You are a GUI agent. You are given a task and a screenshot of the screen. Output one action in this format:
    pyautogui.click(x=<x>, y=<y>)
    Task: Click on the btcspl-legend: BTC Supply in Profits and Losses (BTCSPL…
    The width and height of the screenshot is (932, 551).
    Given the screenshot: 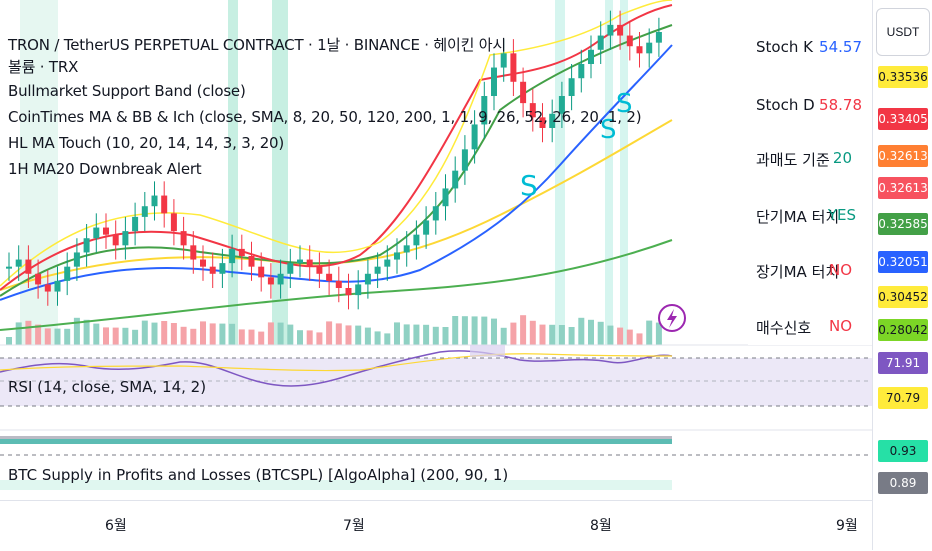 What is the action you would take?
    pyautogui.click(x=258, y=475)
    